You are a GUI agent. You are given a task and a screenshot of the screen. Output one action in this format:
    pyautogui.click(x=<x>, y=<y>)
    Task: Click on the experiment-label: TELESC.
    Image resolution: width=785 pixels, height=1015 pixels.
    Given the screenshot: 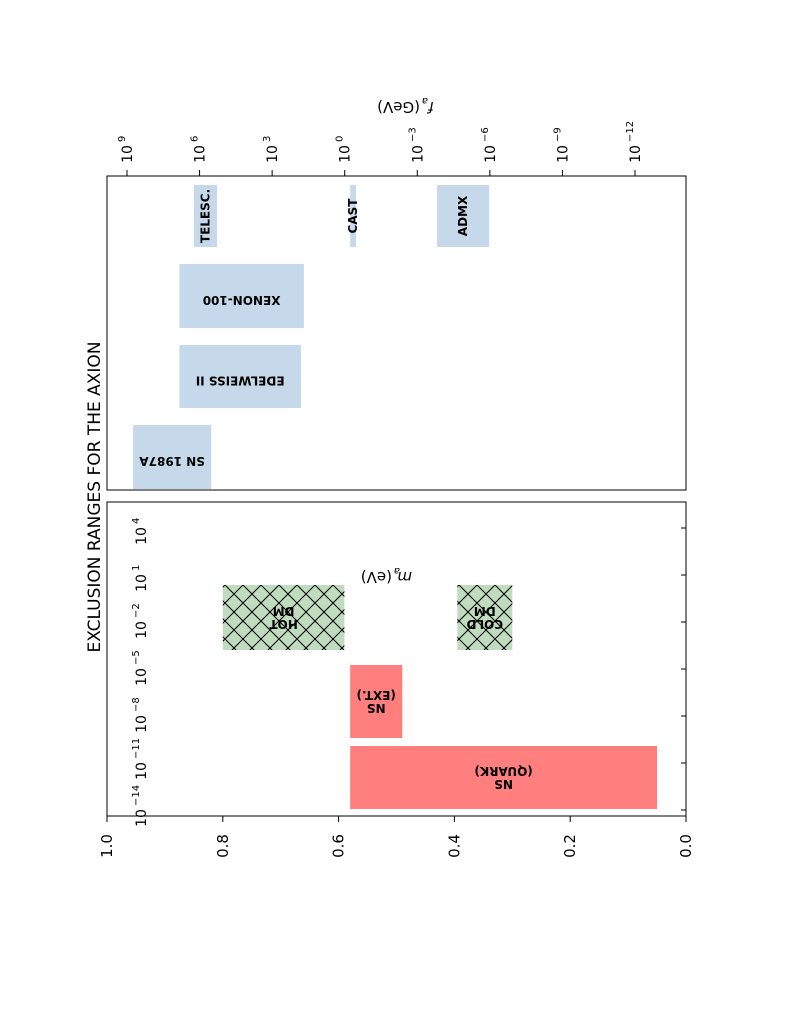 What is the action you would take?
    pyautogui.click(x=205, y=216)
    